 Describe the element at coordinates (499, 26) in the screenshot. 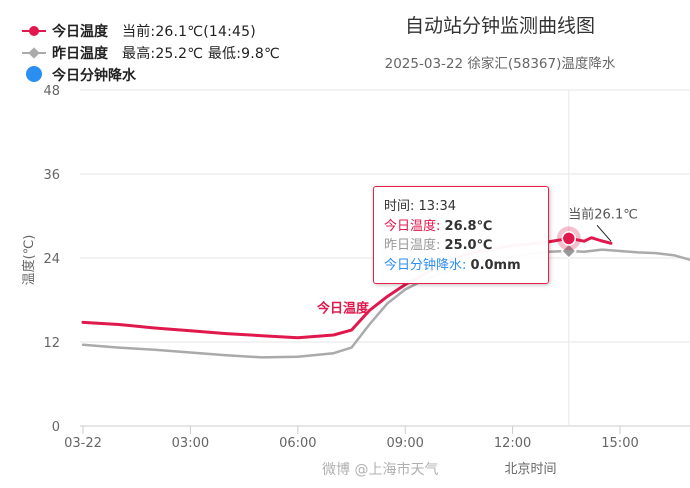

I see `chart-title: 自动站分钟监测曲线图` at that location.